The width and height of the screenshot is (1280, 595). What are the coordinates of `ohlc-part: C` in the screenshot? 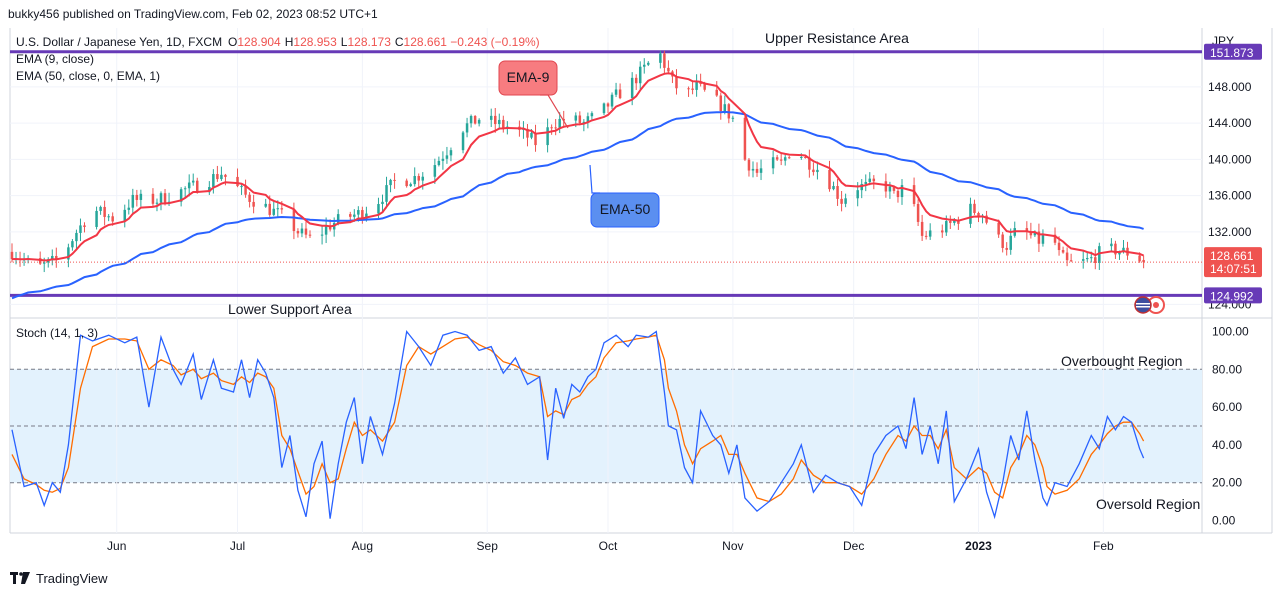 It's located at (399, 42).